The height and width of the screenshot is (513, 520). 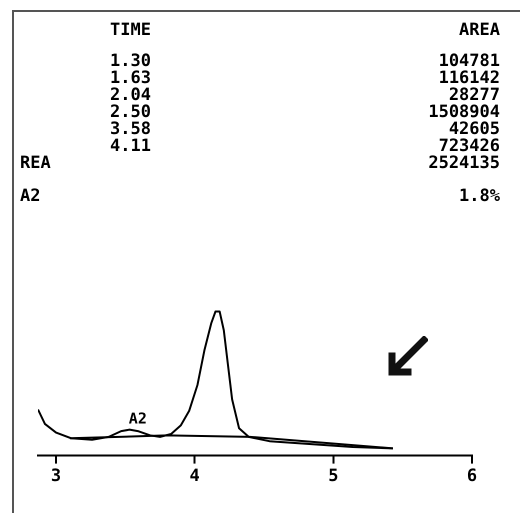 I want to click on x-tick-label: 3, so click(x=56, y=476).